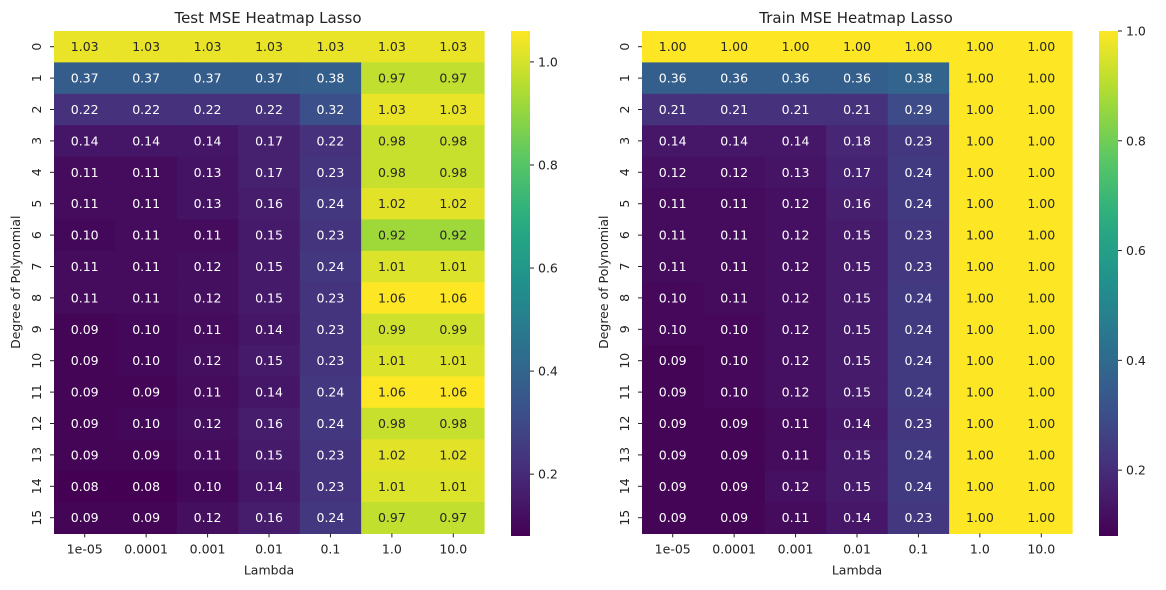 This screenshot has width=1166, height=590. What do you see at coordinates (624, 141) in the screenshot?
I see `y-tick-label: 3` at bounding box center [624, 141].